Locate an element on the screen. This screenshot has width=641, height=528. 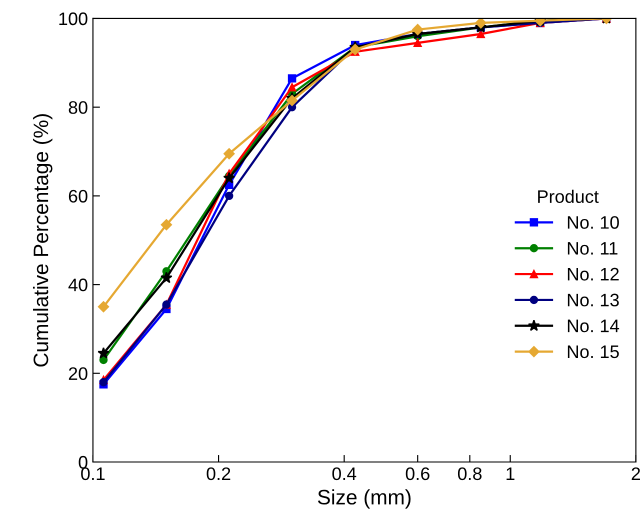
x-axis-title: Size (mm) is located at coordinates (364, 499).